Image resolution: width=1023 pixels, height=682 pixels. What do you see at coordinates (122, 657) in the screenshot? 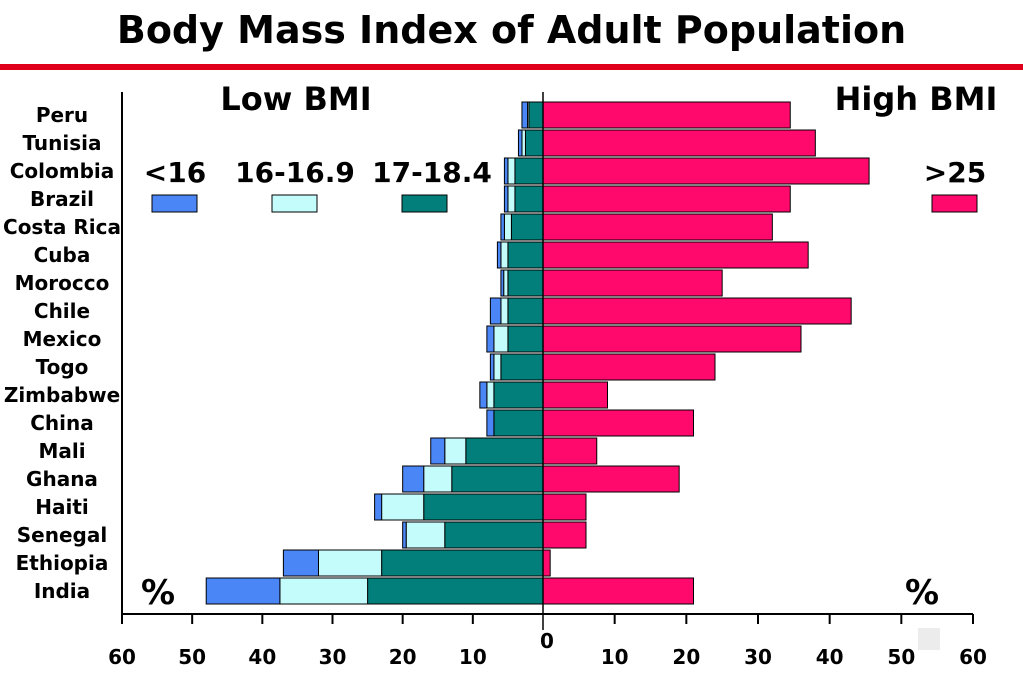
I see `x-tick-label: 60` at bounding box center [122, 657].